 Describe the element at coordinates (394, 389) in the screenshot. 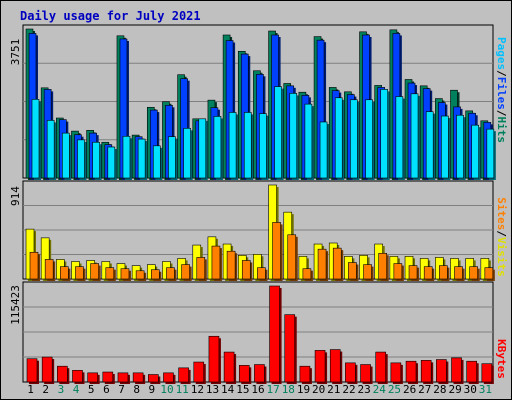

I see `x-day-label: 25` at that location.